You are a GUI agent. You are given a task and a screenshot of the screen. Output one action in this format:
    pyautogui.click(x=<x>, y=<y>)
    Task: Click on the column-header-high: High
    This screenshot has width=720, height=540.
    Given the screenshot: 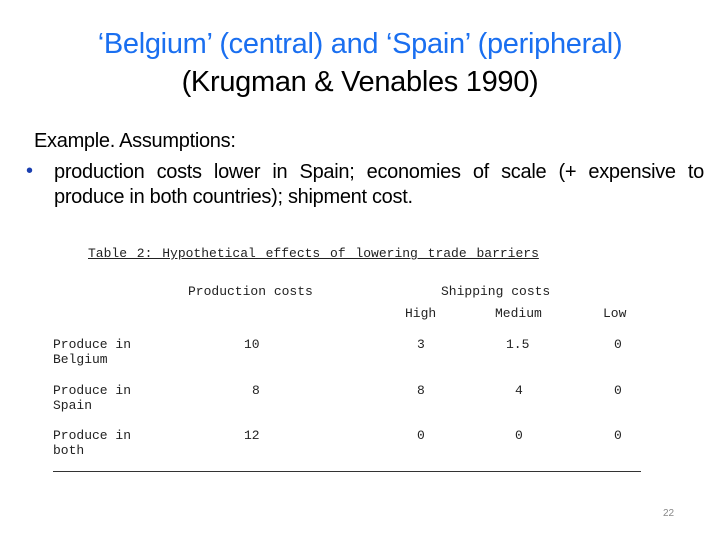 What is the action you would take?
    pyautogui.click(x=421, y=313)
    